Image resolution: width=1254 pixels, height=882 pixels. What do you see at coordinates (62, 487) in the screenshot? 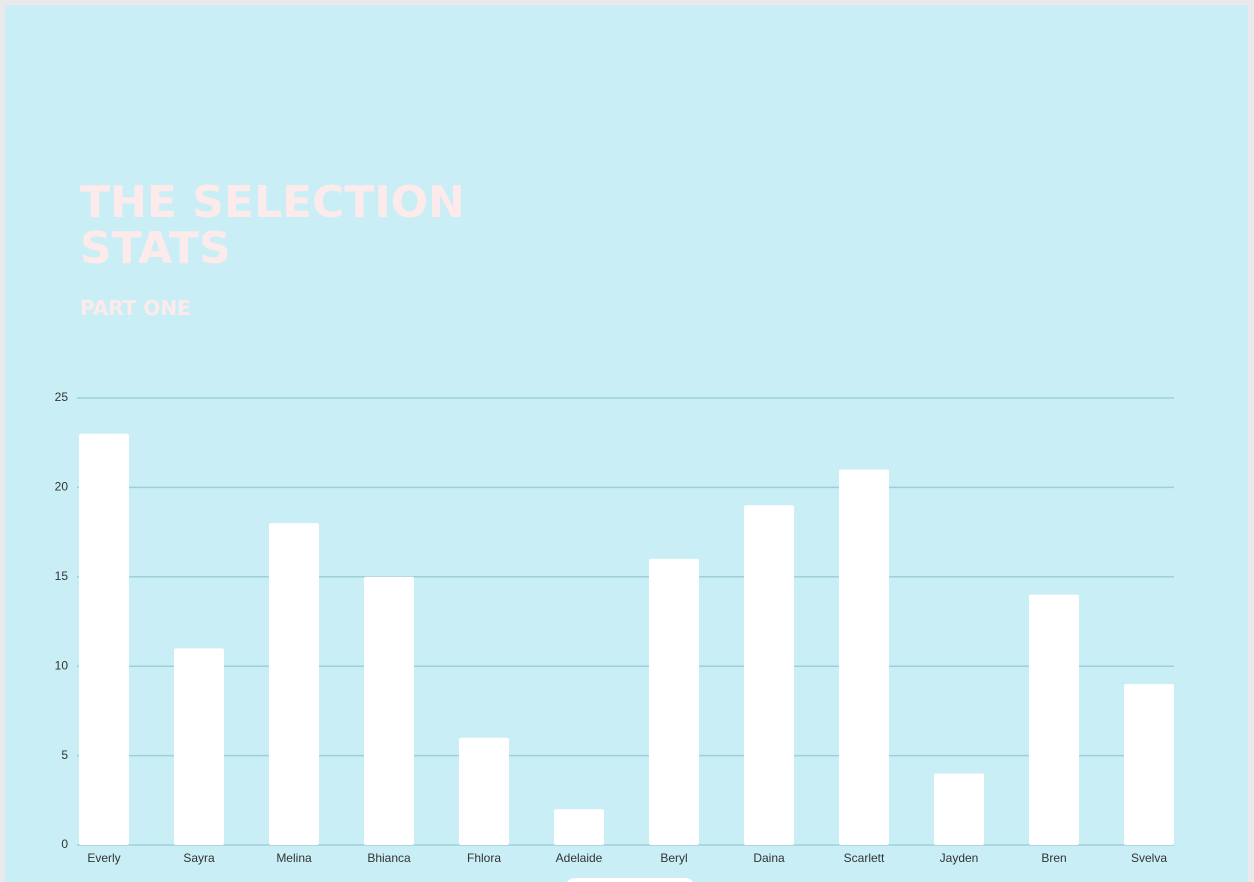
I see `y-tick-label: 20` at bounding box center [62, 487].